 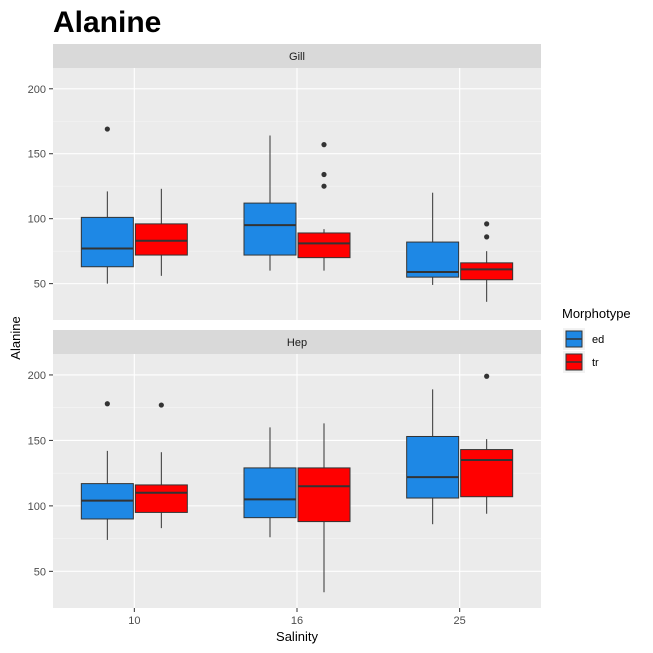 What do you see at coordinates (596, 313) in the screenshot?
I see `legend-title: Morphotype` at bounding box center [596, 313].